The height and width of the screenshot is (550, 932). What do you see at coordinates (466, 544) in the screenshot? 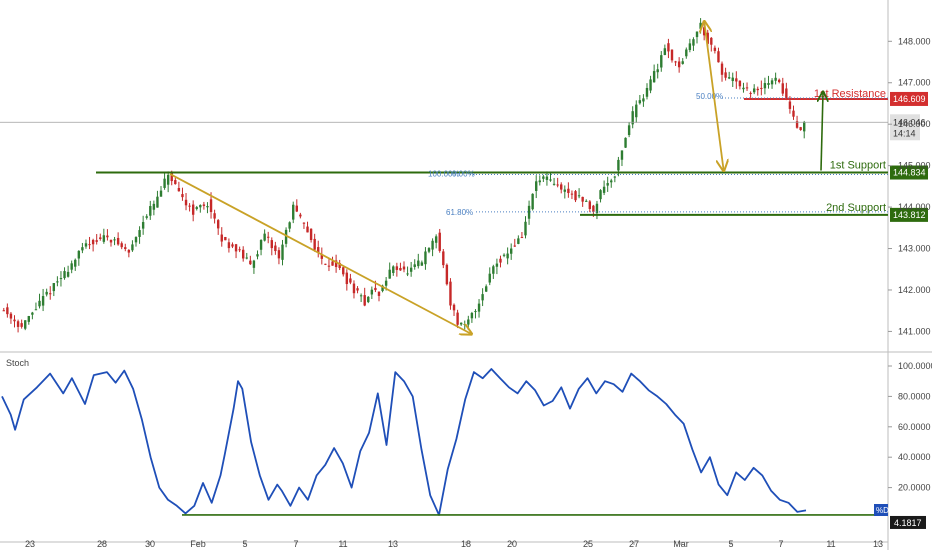
I see `time-tick-label: 18` at bounding box center [466, 544].